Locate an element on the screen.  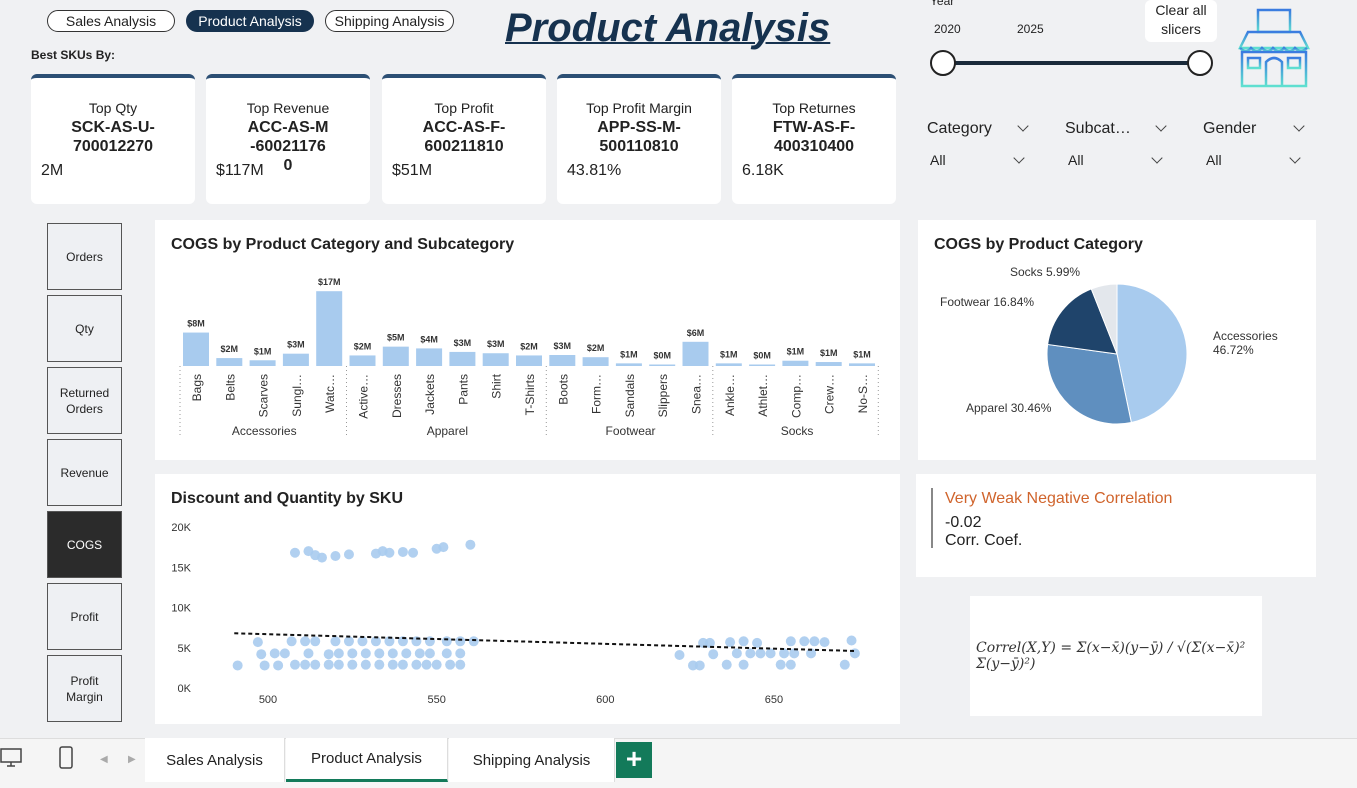
metric-button-revenue: Revenue is located at coordinates (84, 472).